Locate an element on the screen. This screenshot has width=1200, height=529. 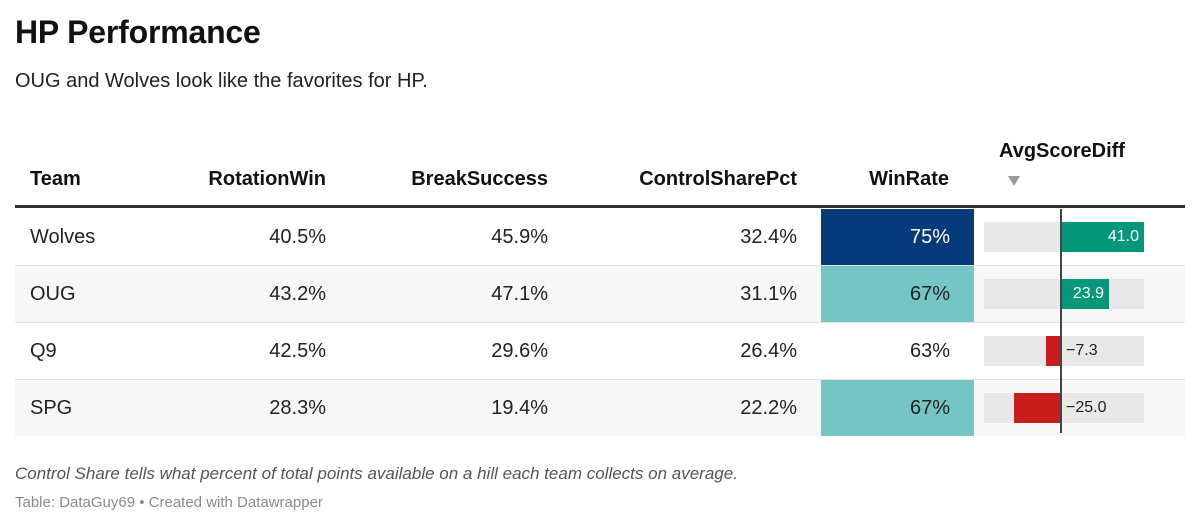
scorediff-label: 41.0 is located at coordinates (1123, 236).